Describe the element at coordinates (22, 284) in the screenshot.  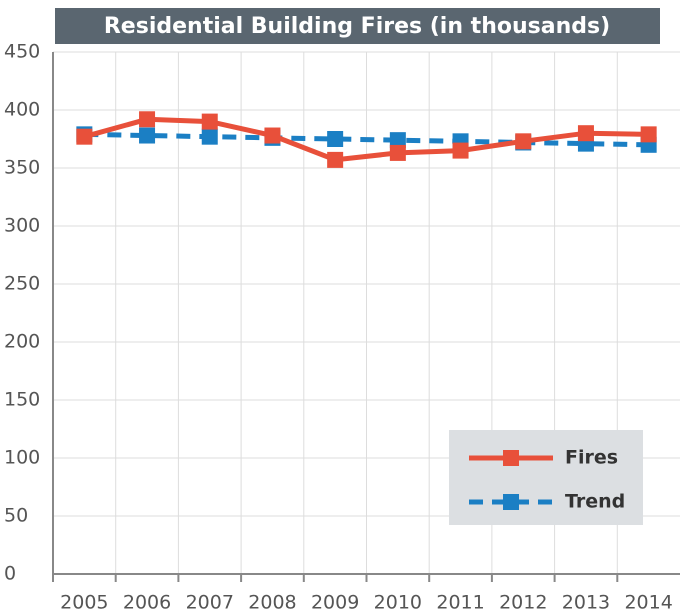
I see `y-tick-label: 250` at that location.